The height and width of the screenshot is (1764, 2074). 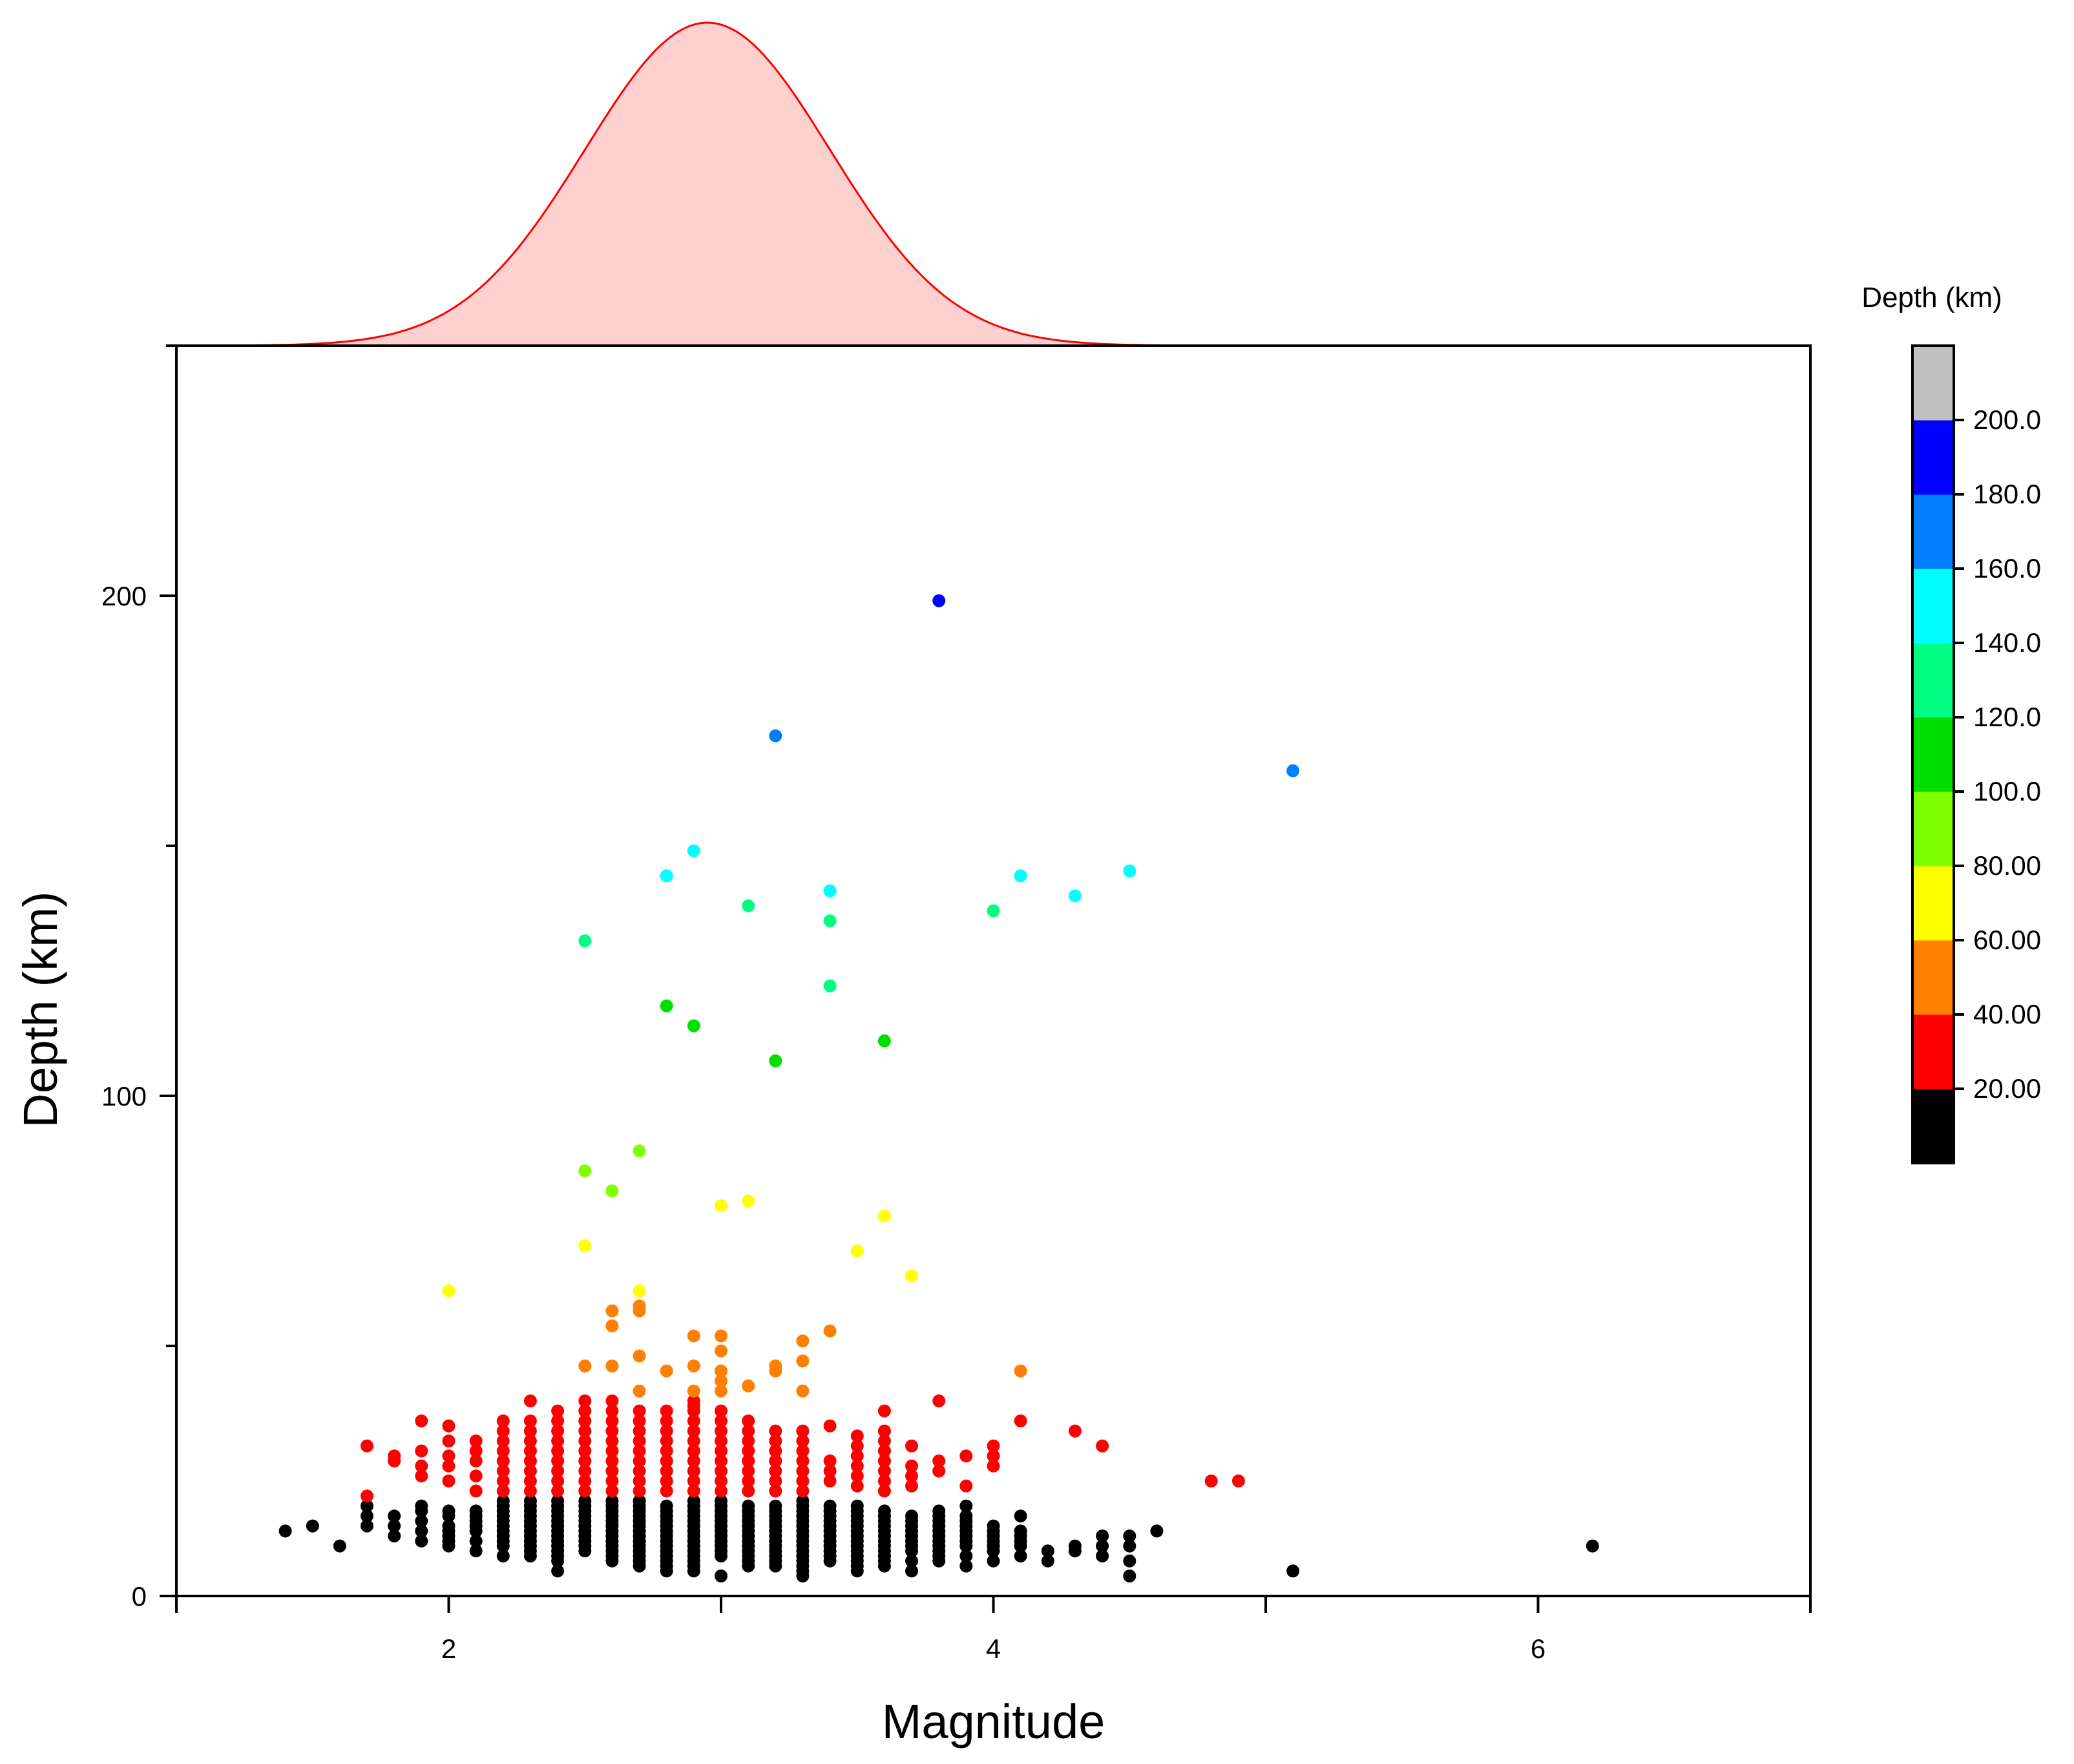 I want to click on colorbar-tick-label: 60.00, so click(x=2007, y=940).